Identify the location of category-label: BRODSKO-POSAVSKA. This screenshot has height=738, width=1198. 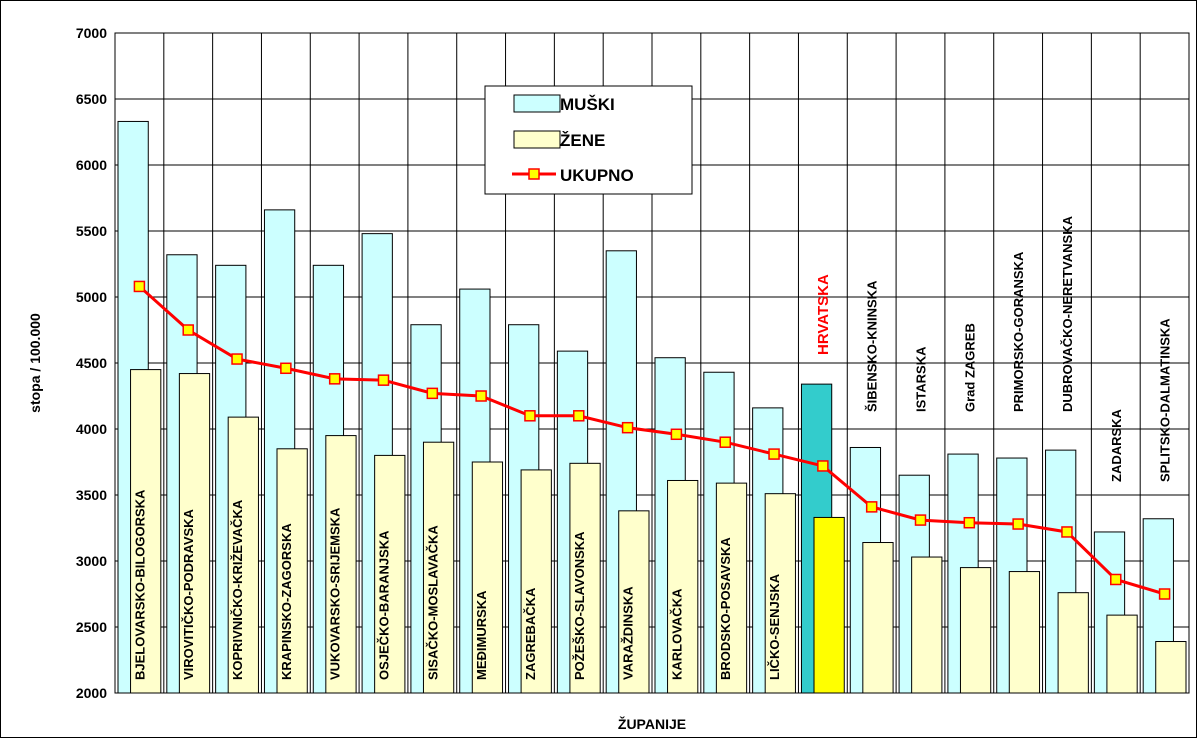
(725, 608).